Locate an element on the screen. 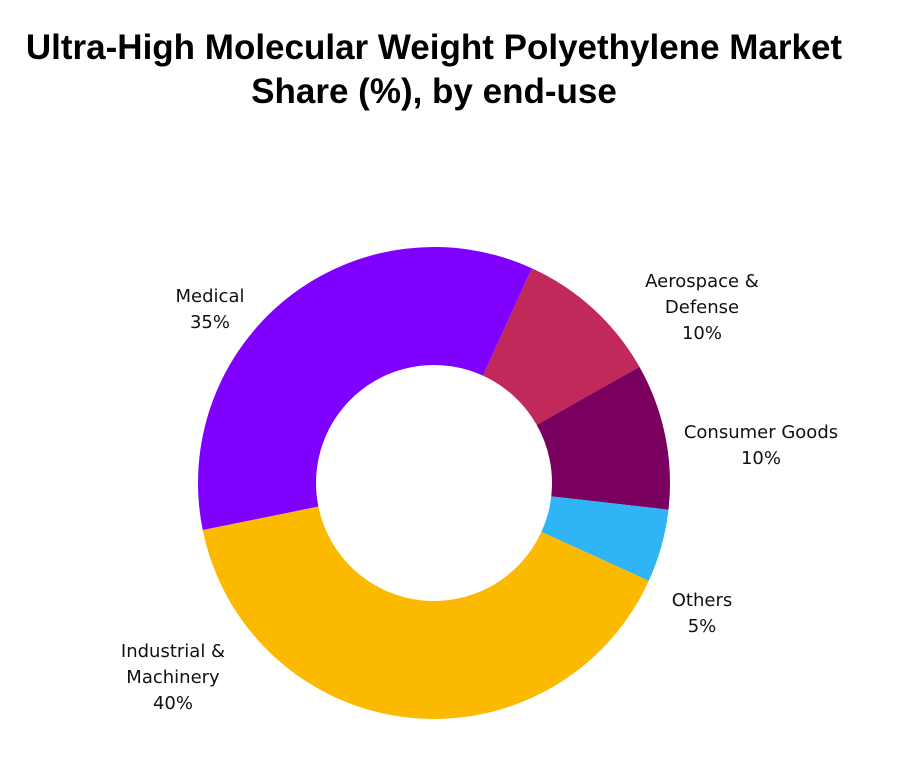  category-label: Others is located at coordinates (702, 600).